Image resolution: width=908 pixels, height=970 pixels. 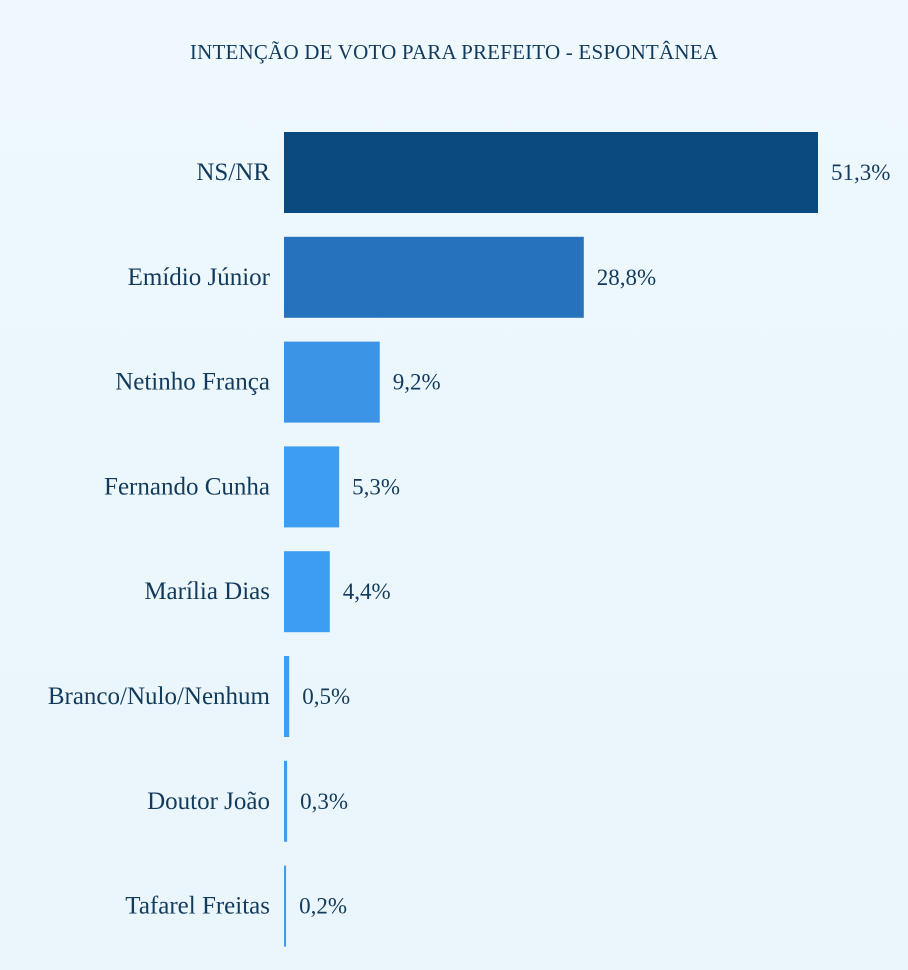 What do you see at coordinates (376, 486) in the screenshot?
I see `value-label: 5,3%` at bounding box center [376, 486].